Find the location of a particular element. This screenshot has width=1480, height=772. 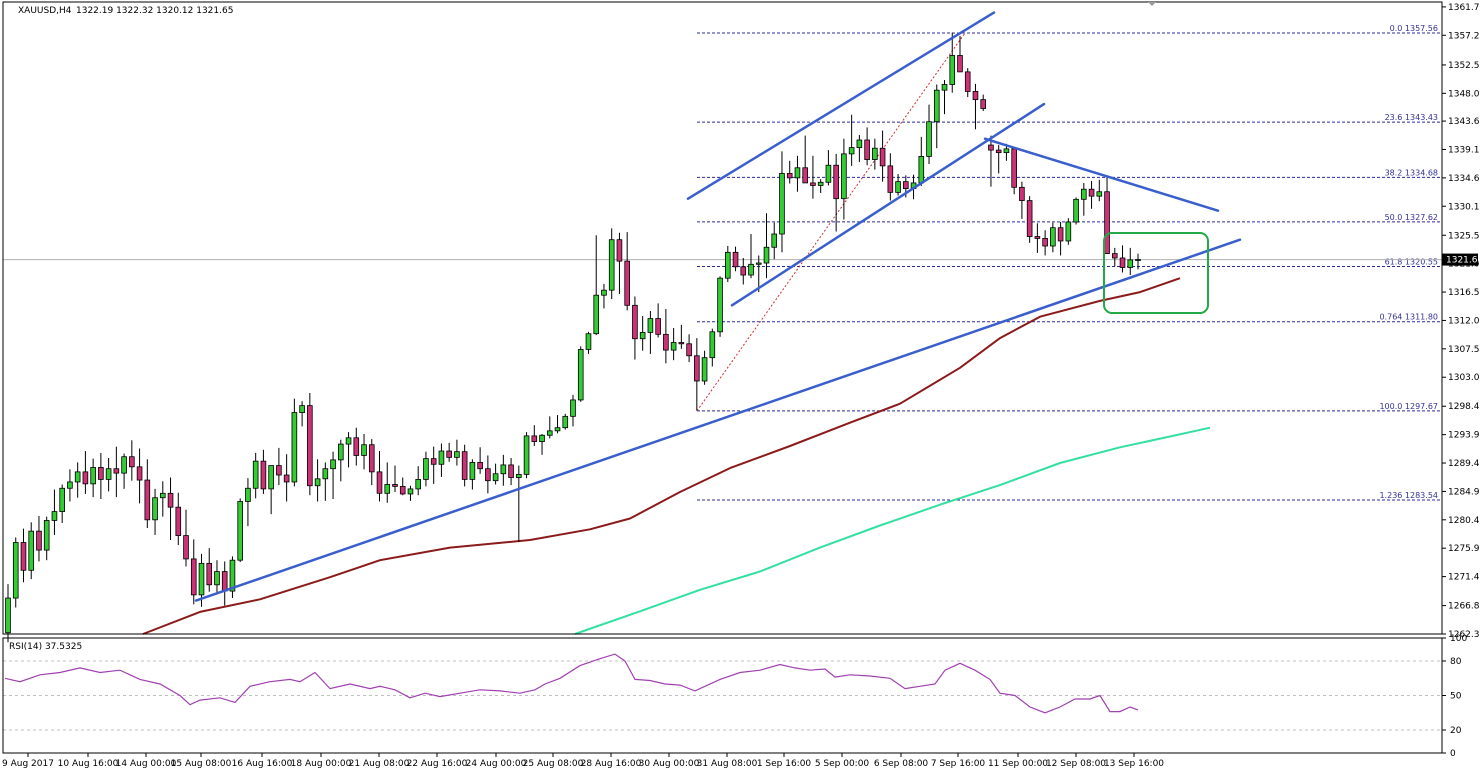

x-tick-label: 31 Aug 08:00 is located at coordinates (727, 764).